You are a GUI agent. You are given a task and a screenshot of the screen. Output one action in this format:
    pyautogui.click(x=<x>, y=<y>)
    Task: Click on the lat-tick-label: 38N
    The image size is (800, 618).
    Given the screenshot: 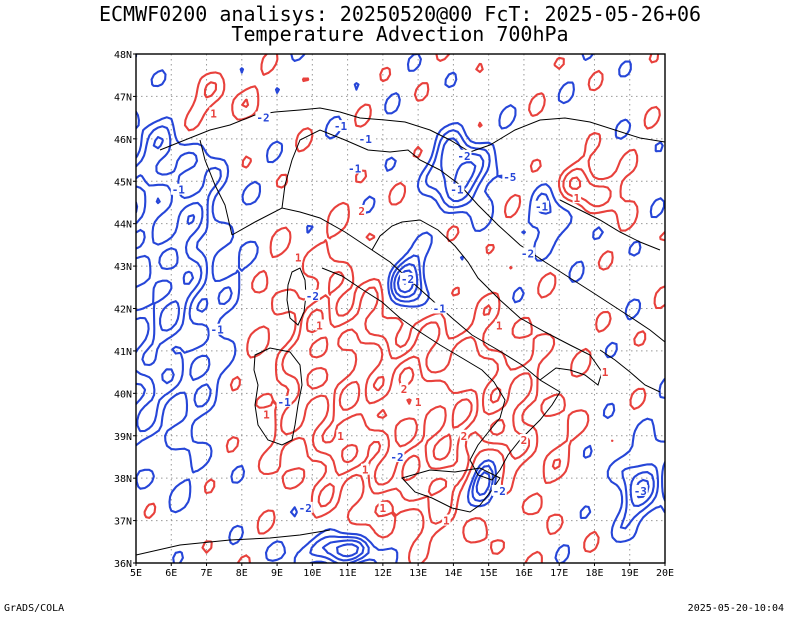 What is the action you would take?
    pyautogui.click(x=123, y=479)
    